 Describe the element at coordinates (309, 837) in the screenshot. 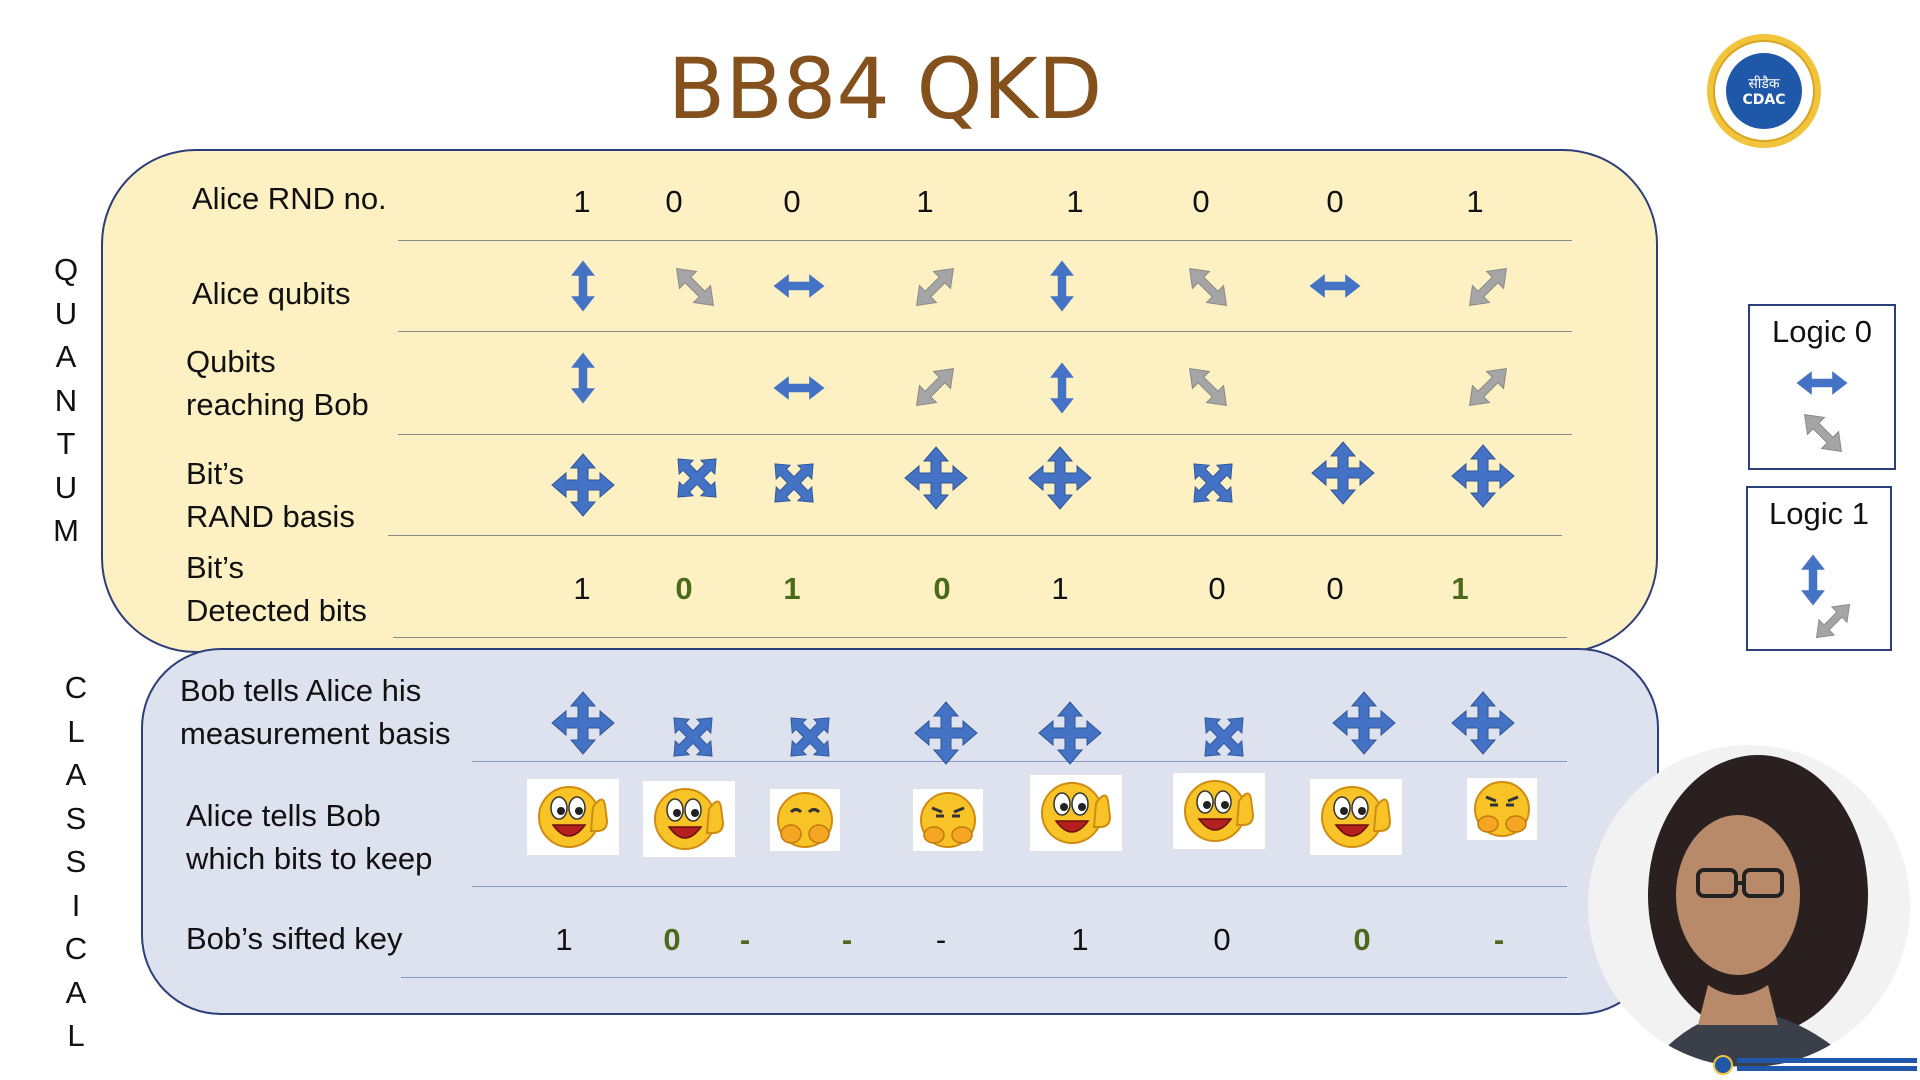

I see `alice-tells-label: Alice tells Bob which bits to keep` at that location.